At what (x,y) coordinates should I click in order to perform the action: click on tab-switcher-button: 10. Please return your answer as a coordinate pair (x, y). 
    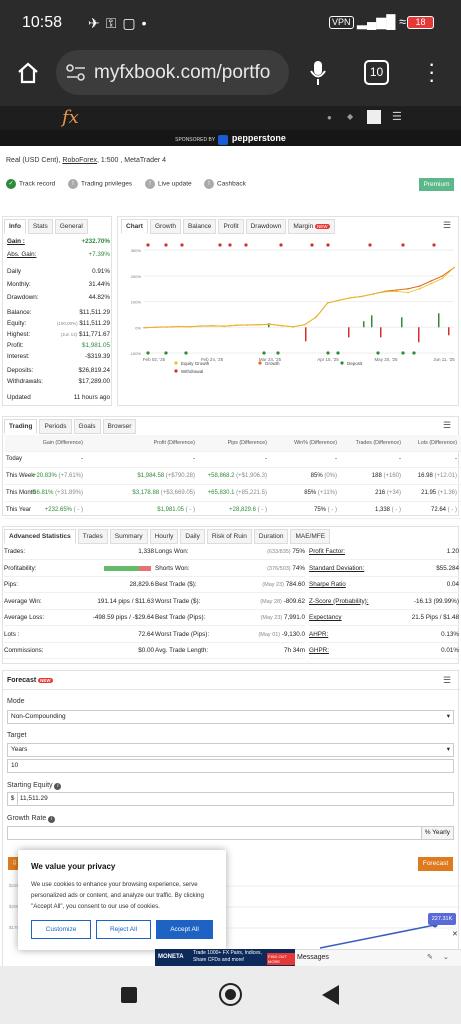
    Looking at the image, I should click on (376, 72).